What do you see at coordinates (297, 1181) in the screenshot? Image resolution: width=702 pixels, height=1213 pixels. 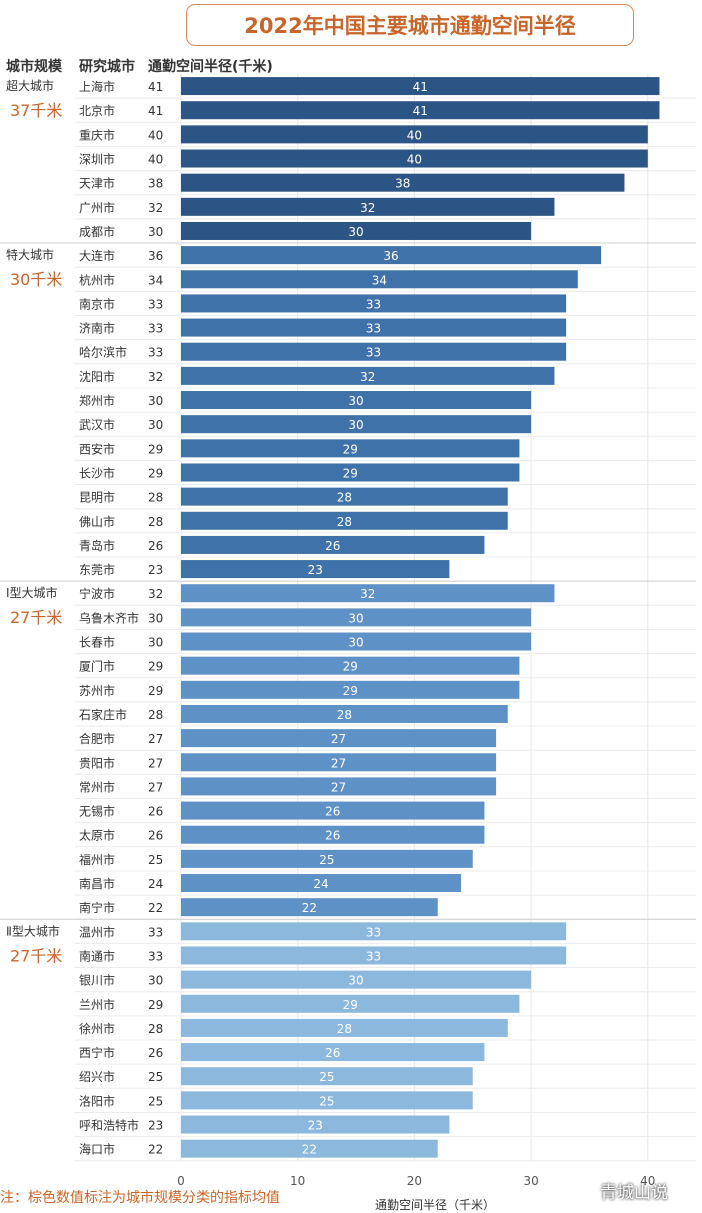 I see `x-tick-label: 10` at bounding box center [297, 1181].